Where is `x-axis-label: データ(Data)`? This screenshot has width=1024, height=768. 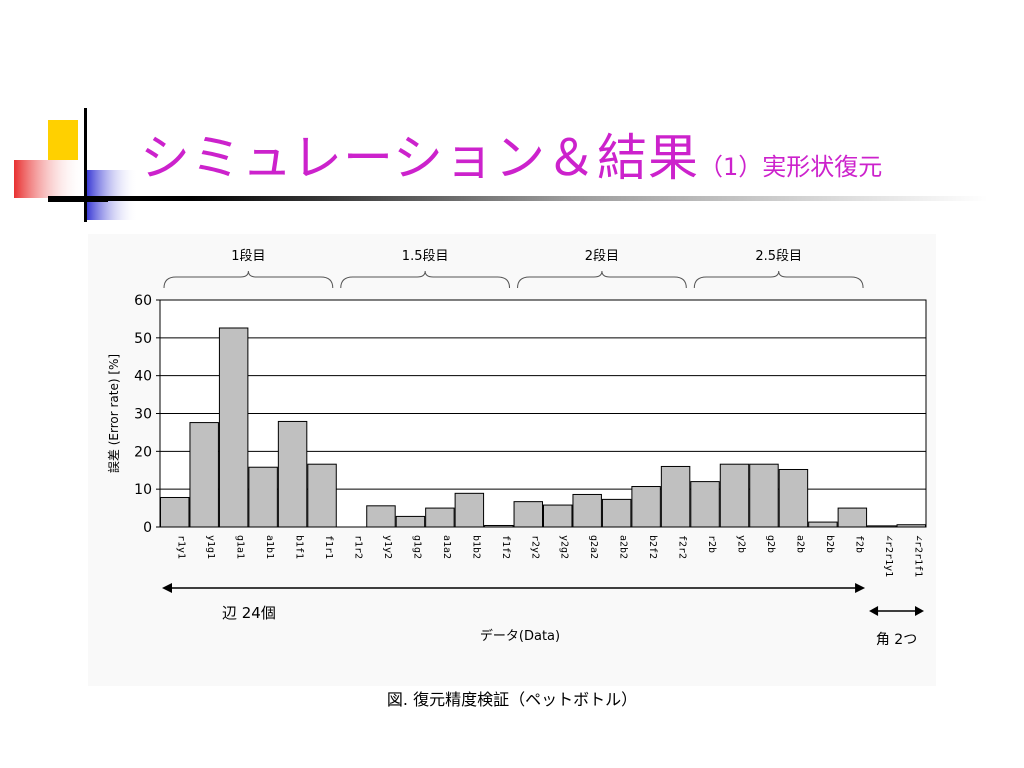 x-axis-label: データ(Data) is located at coordinates (520, 636).